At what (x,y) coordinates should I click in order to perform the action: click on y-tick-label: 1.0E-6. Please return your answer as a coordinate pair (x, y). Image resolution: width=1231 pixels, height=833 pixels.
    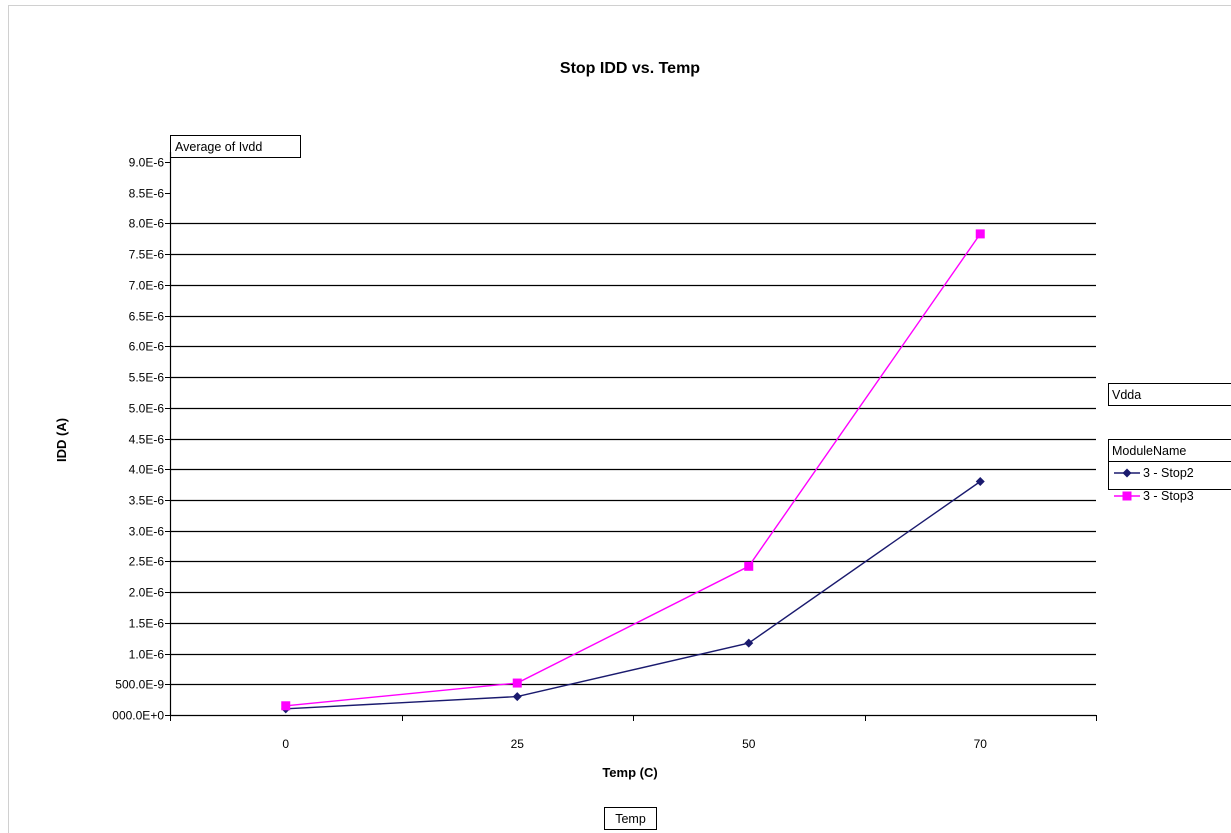
    Looking at the image, I should click on (147, 655).